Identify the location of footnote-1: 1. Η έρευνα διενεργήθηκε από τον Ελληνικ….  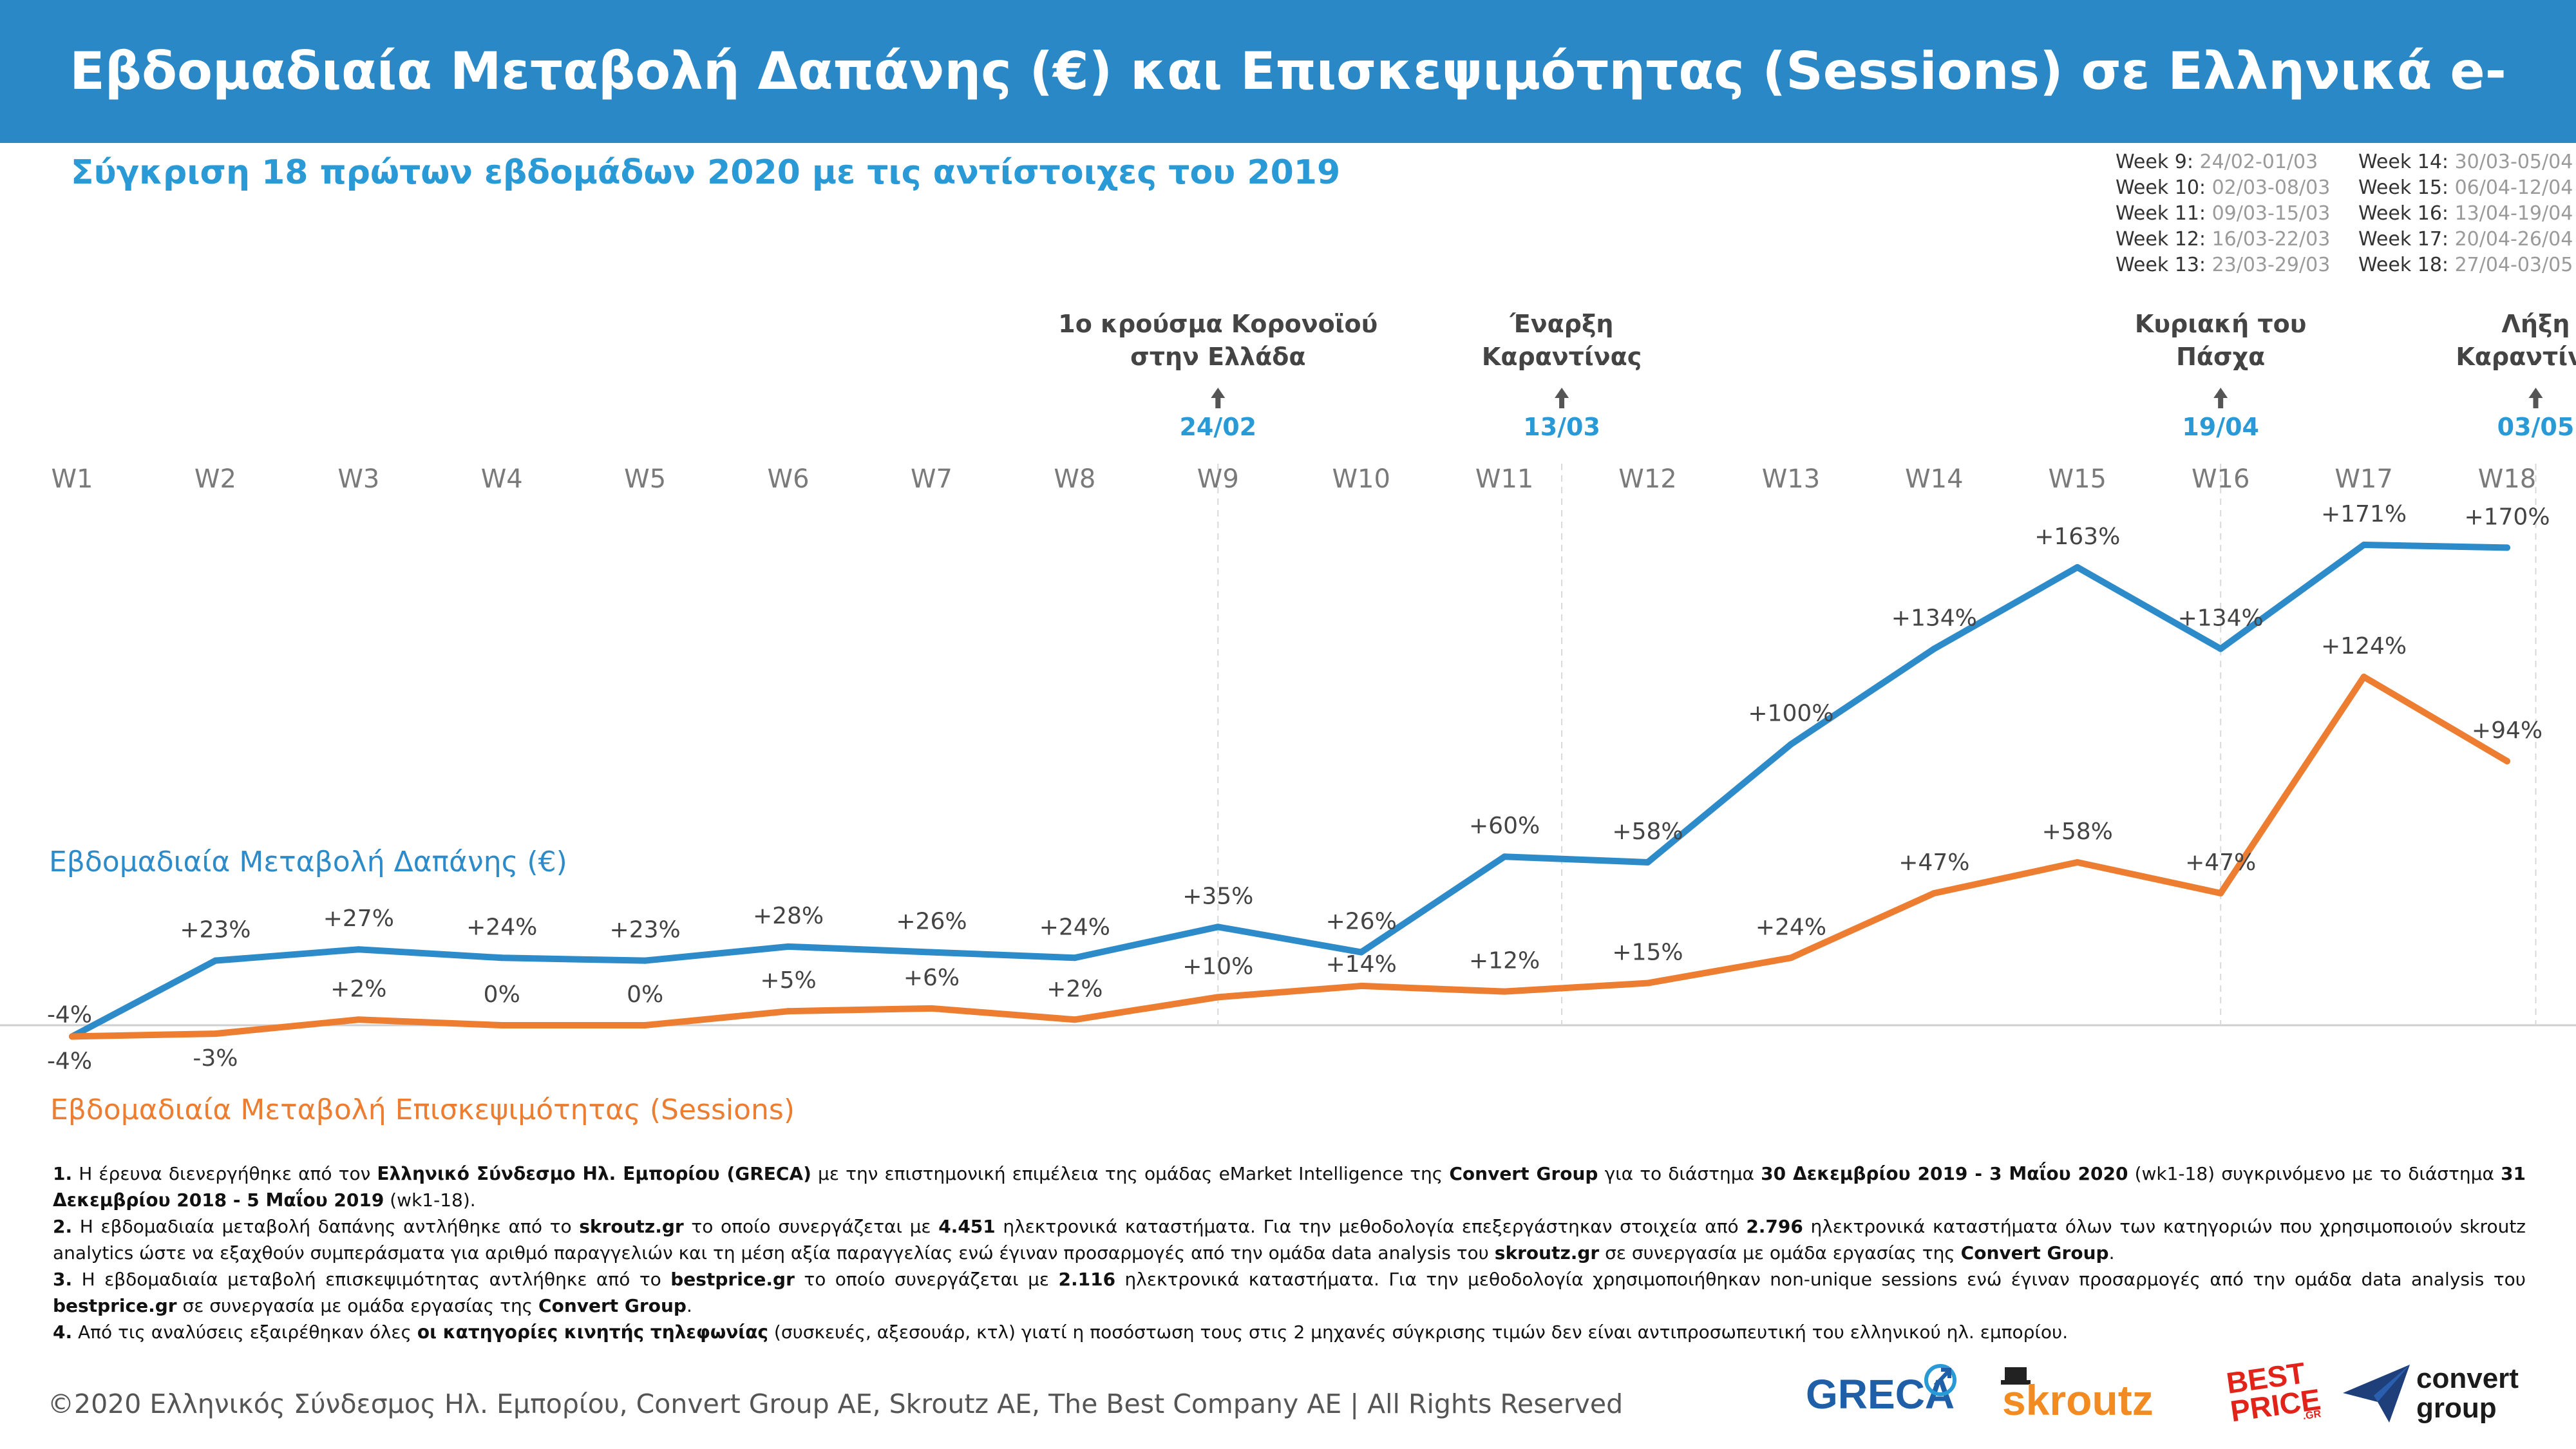
(1289, 1187).